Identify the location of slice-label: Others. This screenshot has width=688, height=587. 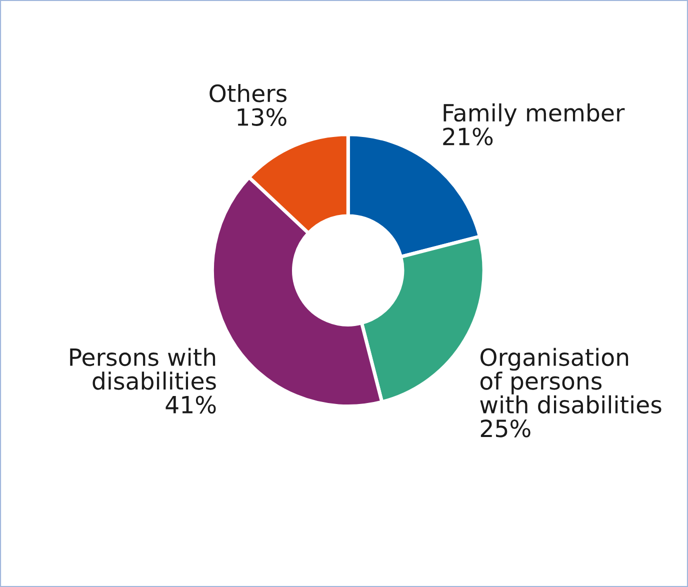
(248, 93).